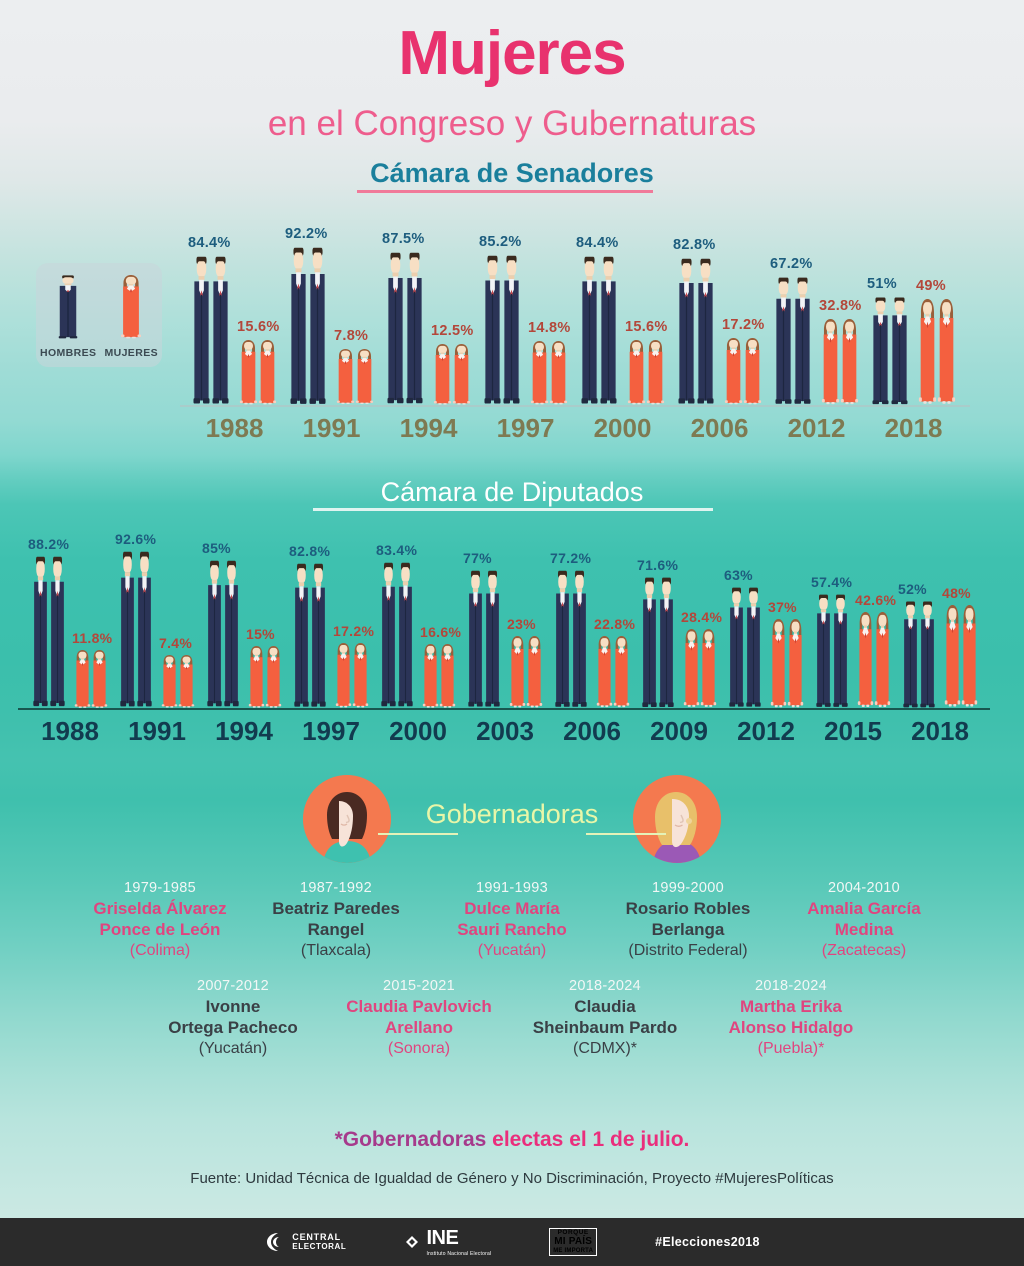 Image resolution: width=1024 pixels, height=1266 pixels. What do you see at coordinates (136, 539) in the screenshot?
I see `men-percent-label: 92.6%` at bounding box center [136, 539].